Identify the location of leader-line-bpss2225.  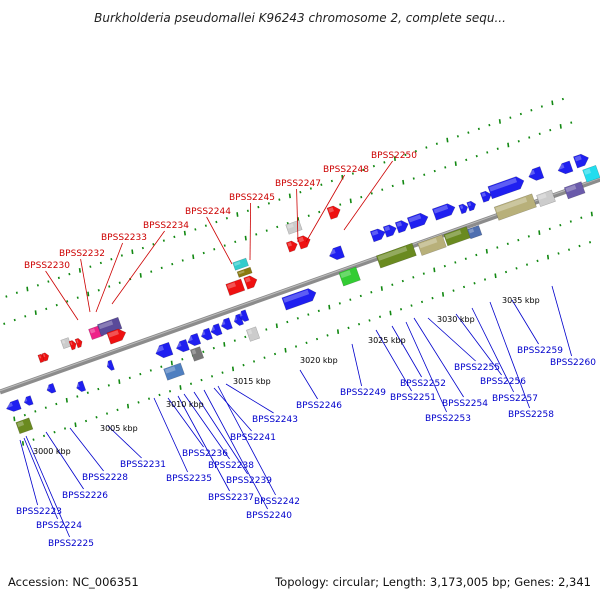
(47, 486).